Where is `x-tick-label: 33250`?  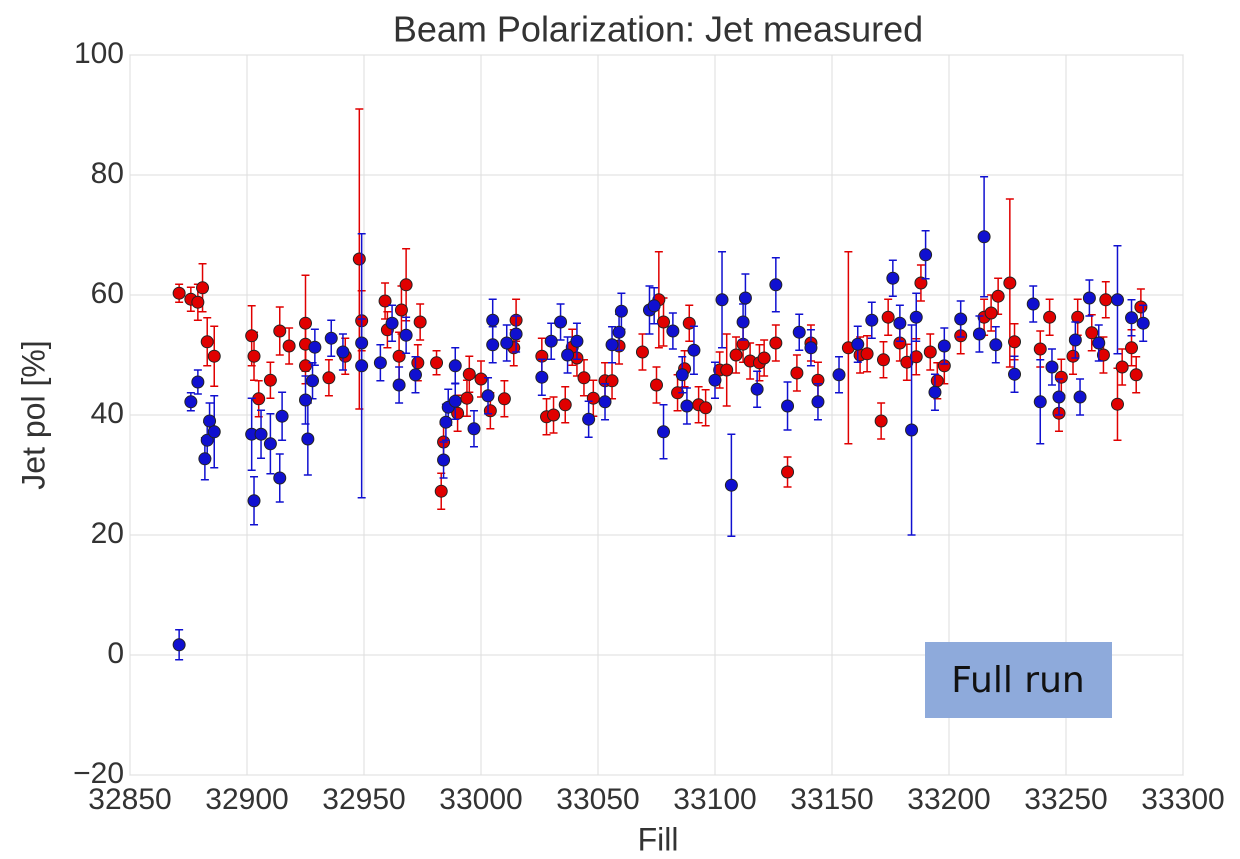 x-tick-label: 33250 is located at coordinates (1065, 799).